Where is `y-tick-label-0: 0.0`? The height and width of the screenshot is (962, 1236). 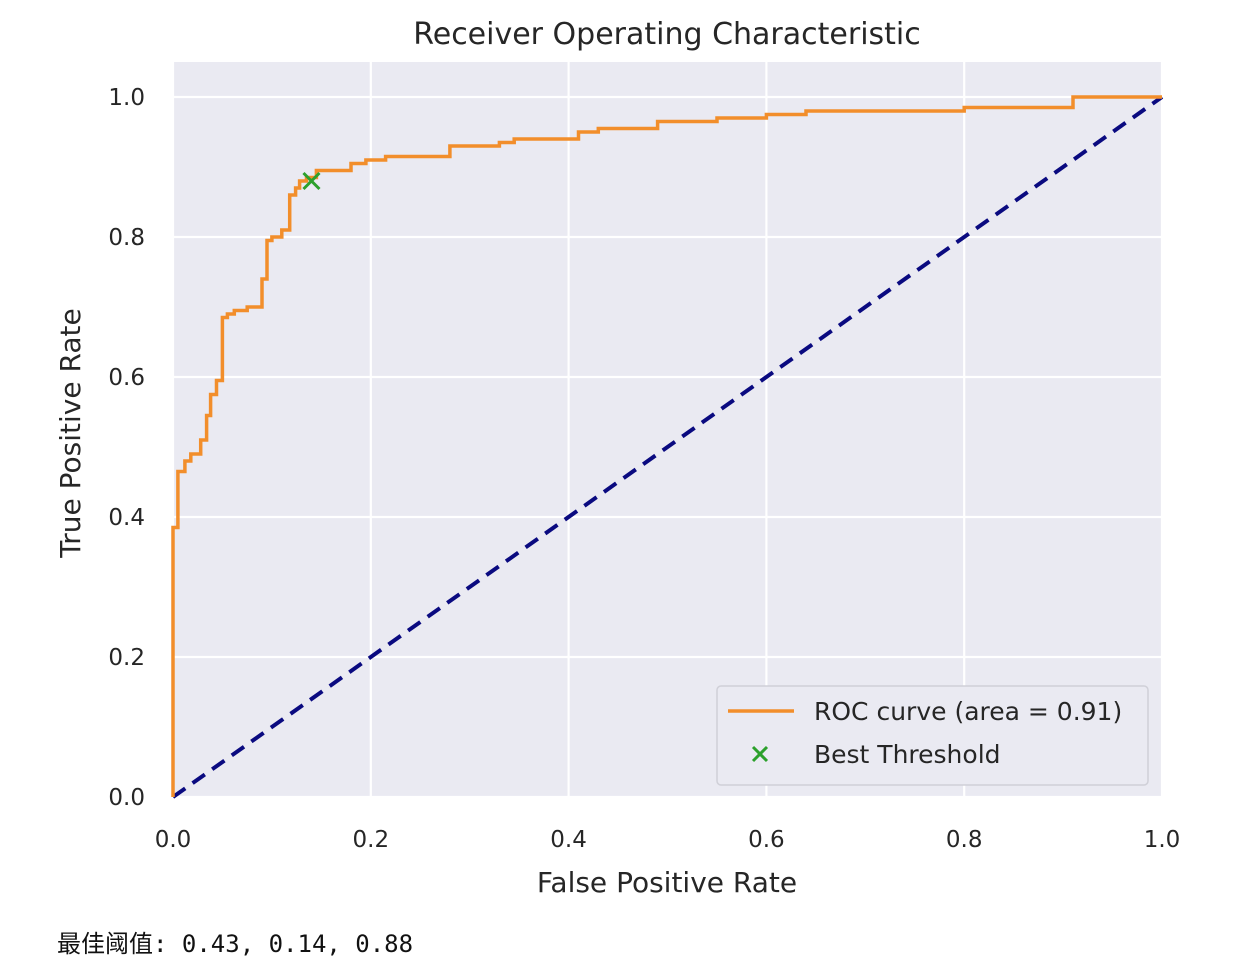 y-tick-label-0: 0.0 is located at coordinates (126, 798).